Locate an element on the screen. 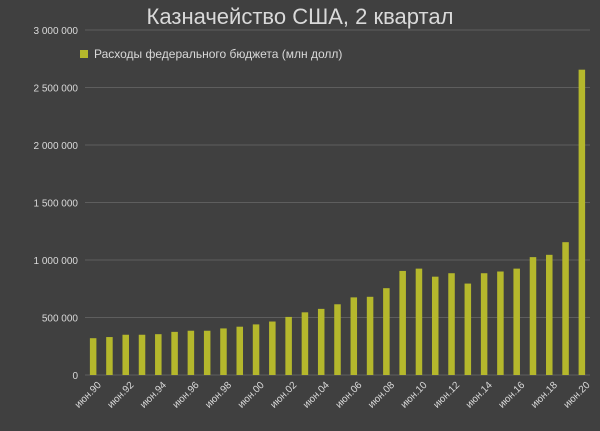  x-tick-label: июн.06 is located at coordinates (349, 395).